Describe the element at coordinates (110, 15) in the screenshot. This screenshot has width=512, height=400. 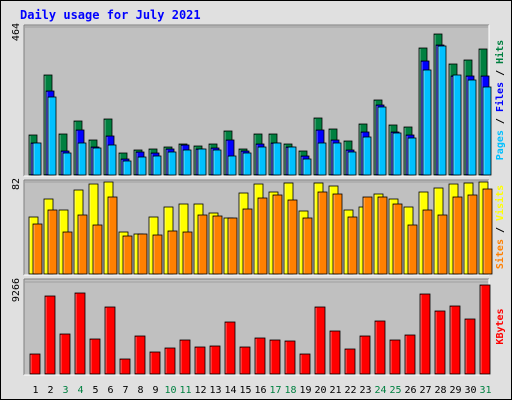
I see `chart-title: Daily usage for July 2021` at that location.